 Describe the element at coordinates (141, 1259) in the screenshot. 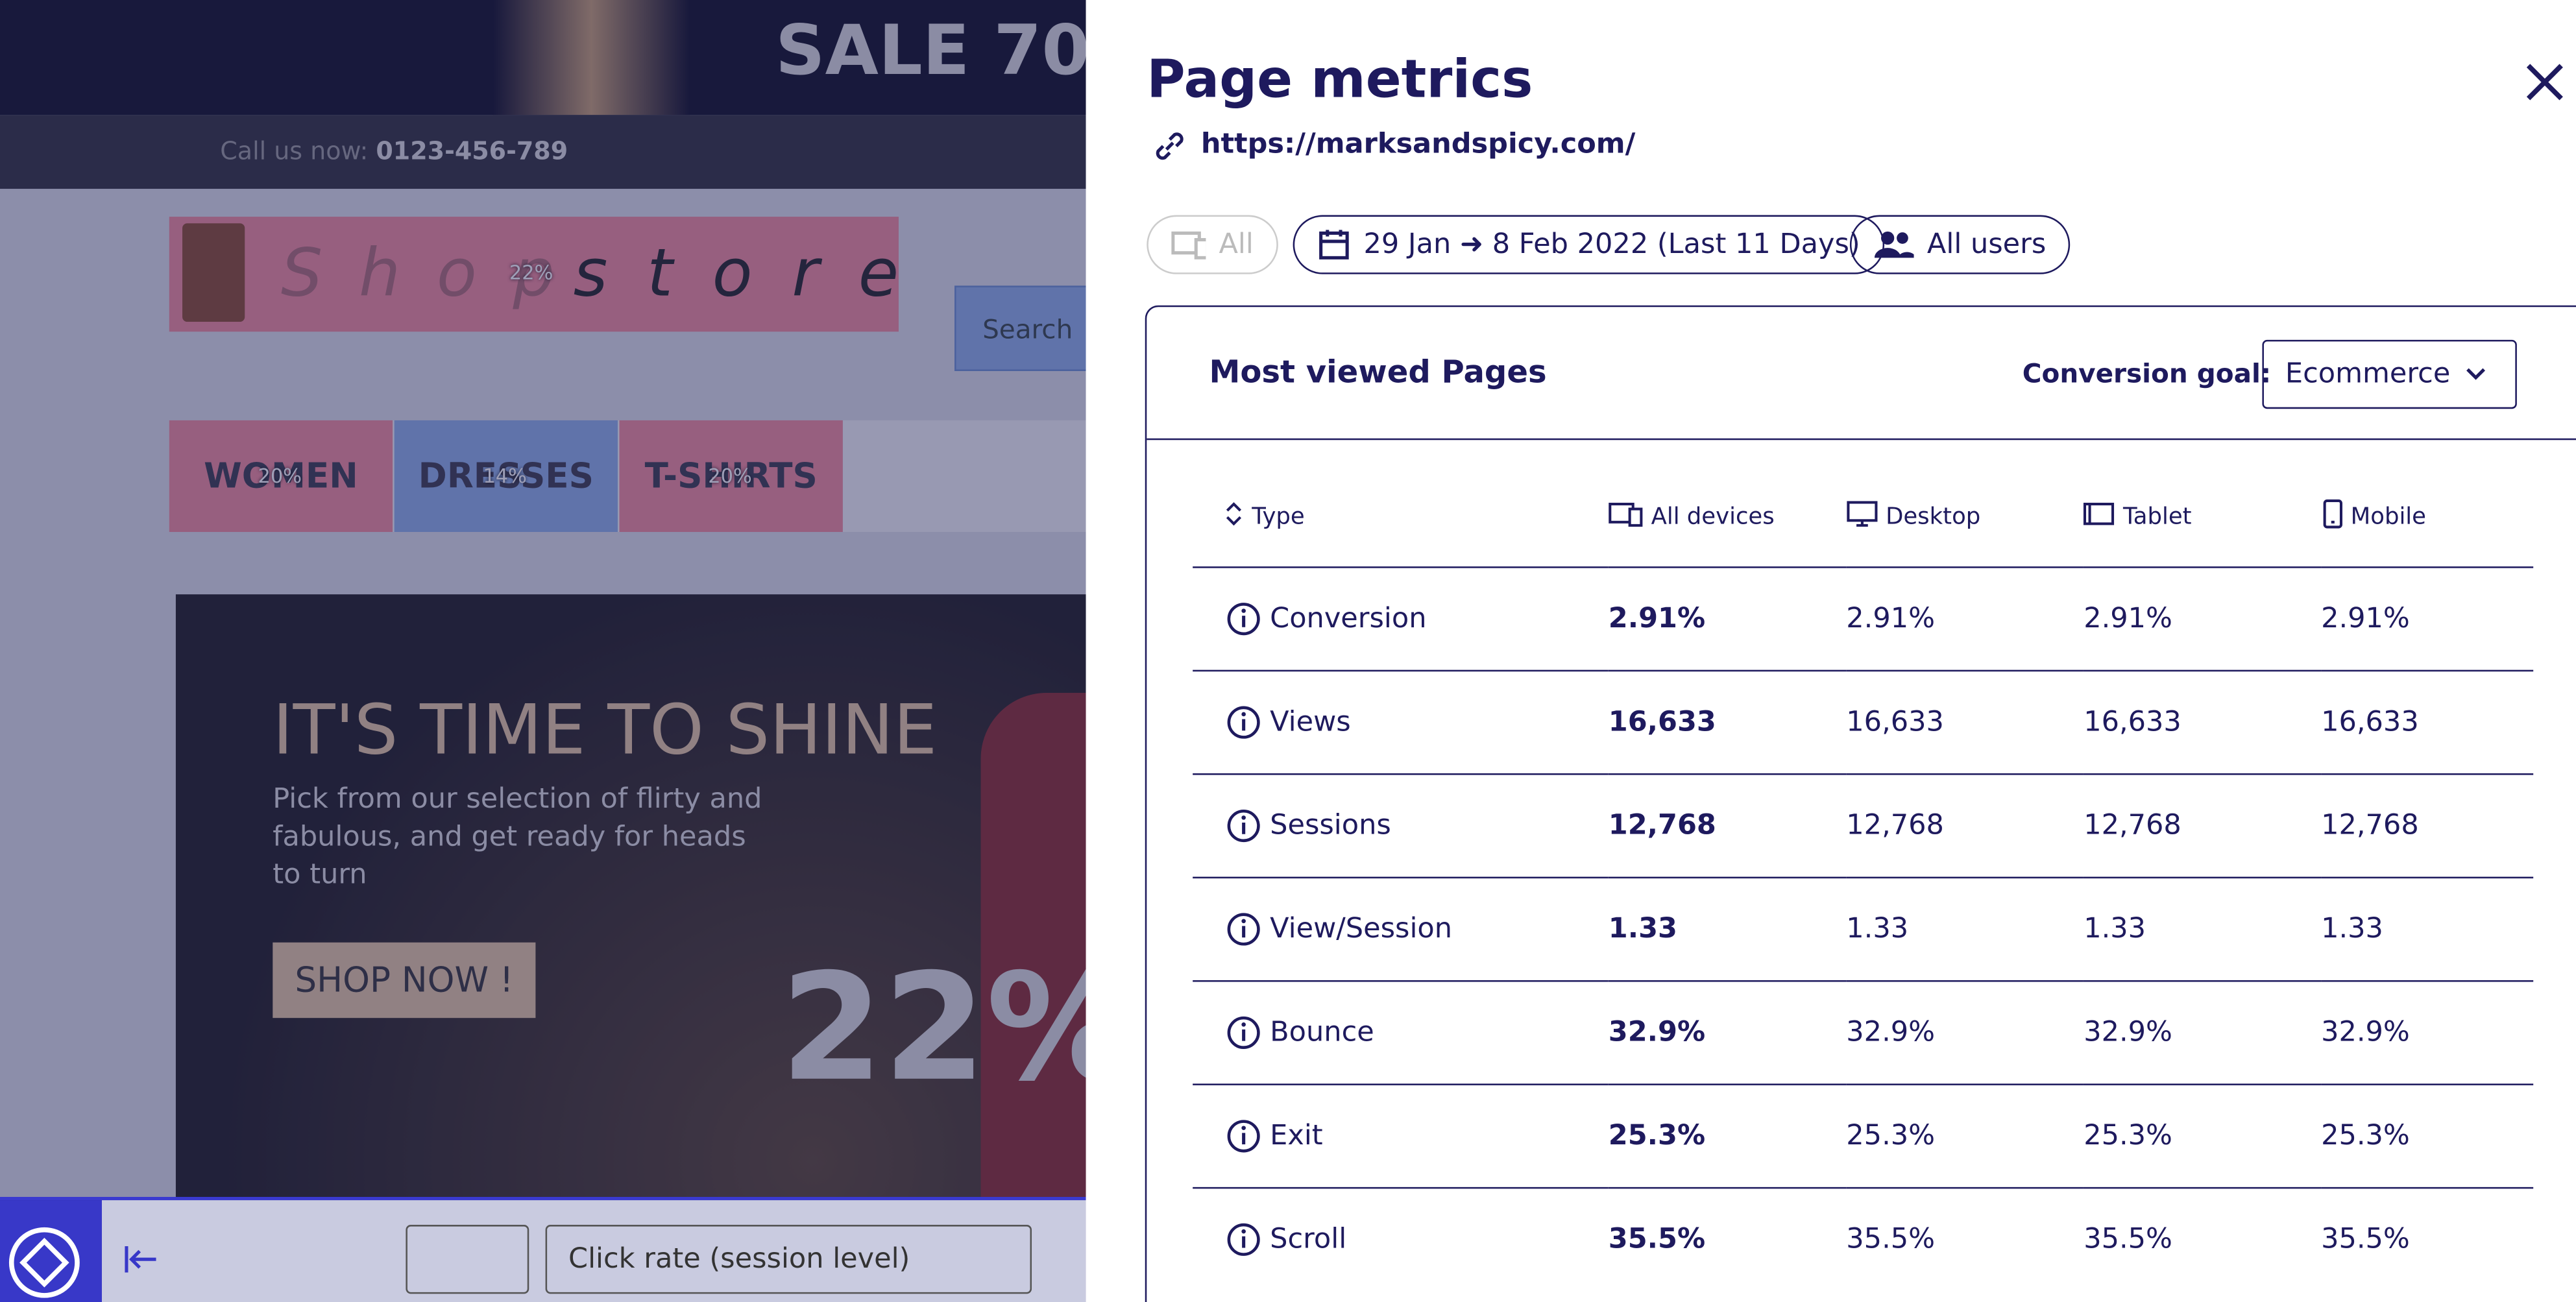

I see `collapse-icon` at that location.